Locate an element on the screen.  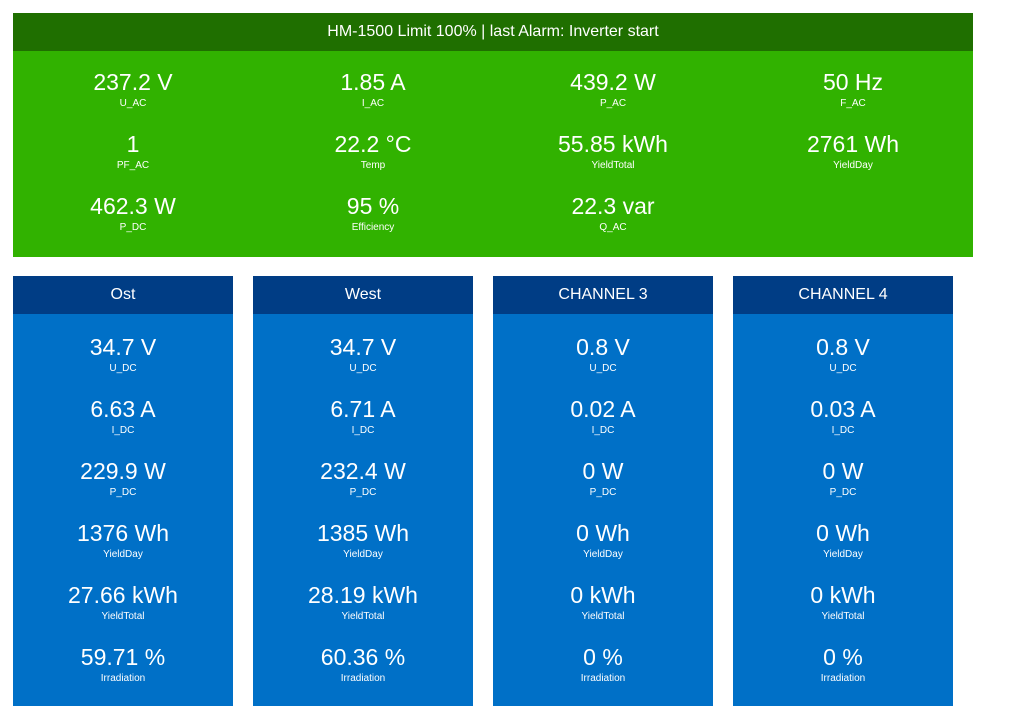
metric-value: 28.19 kWh is located at coordinates (363, 595).